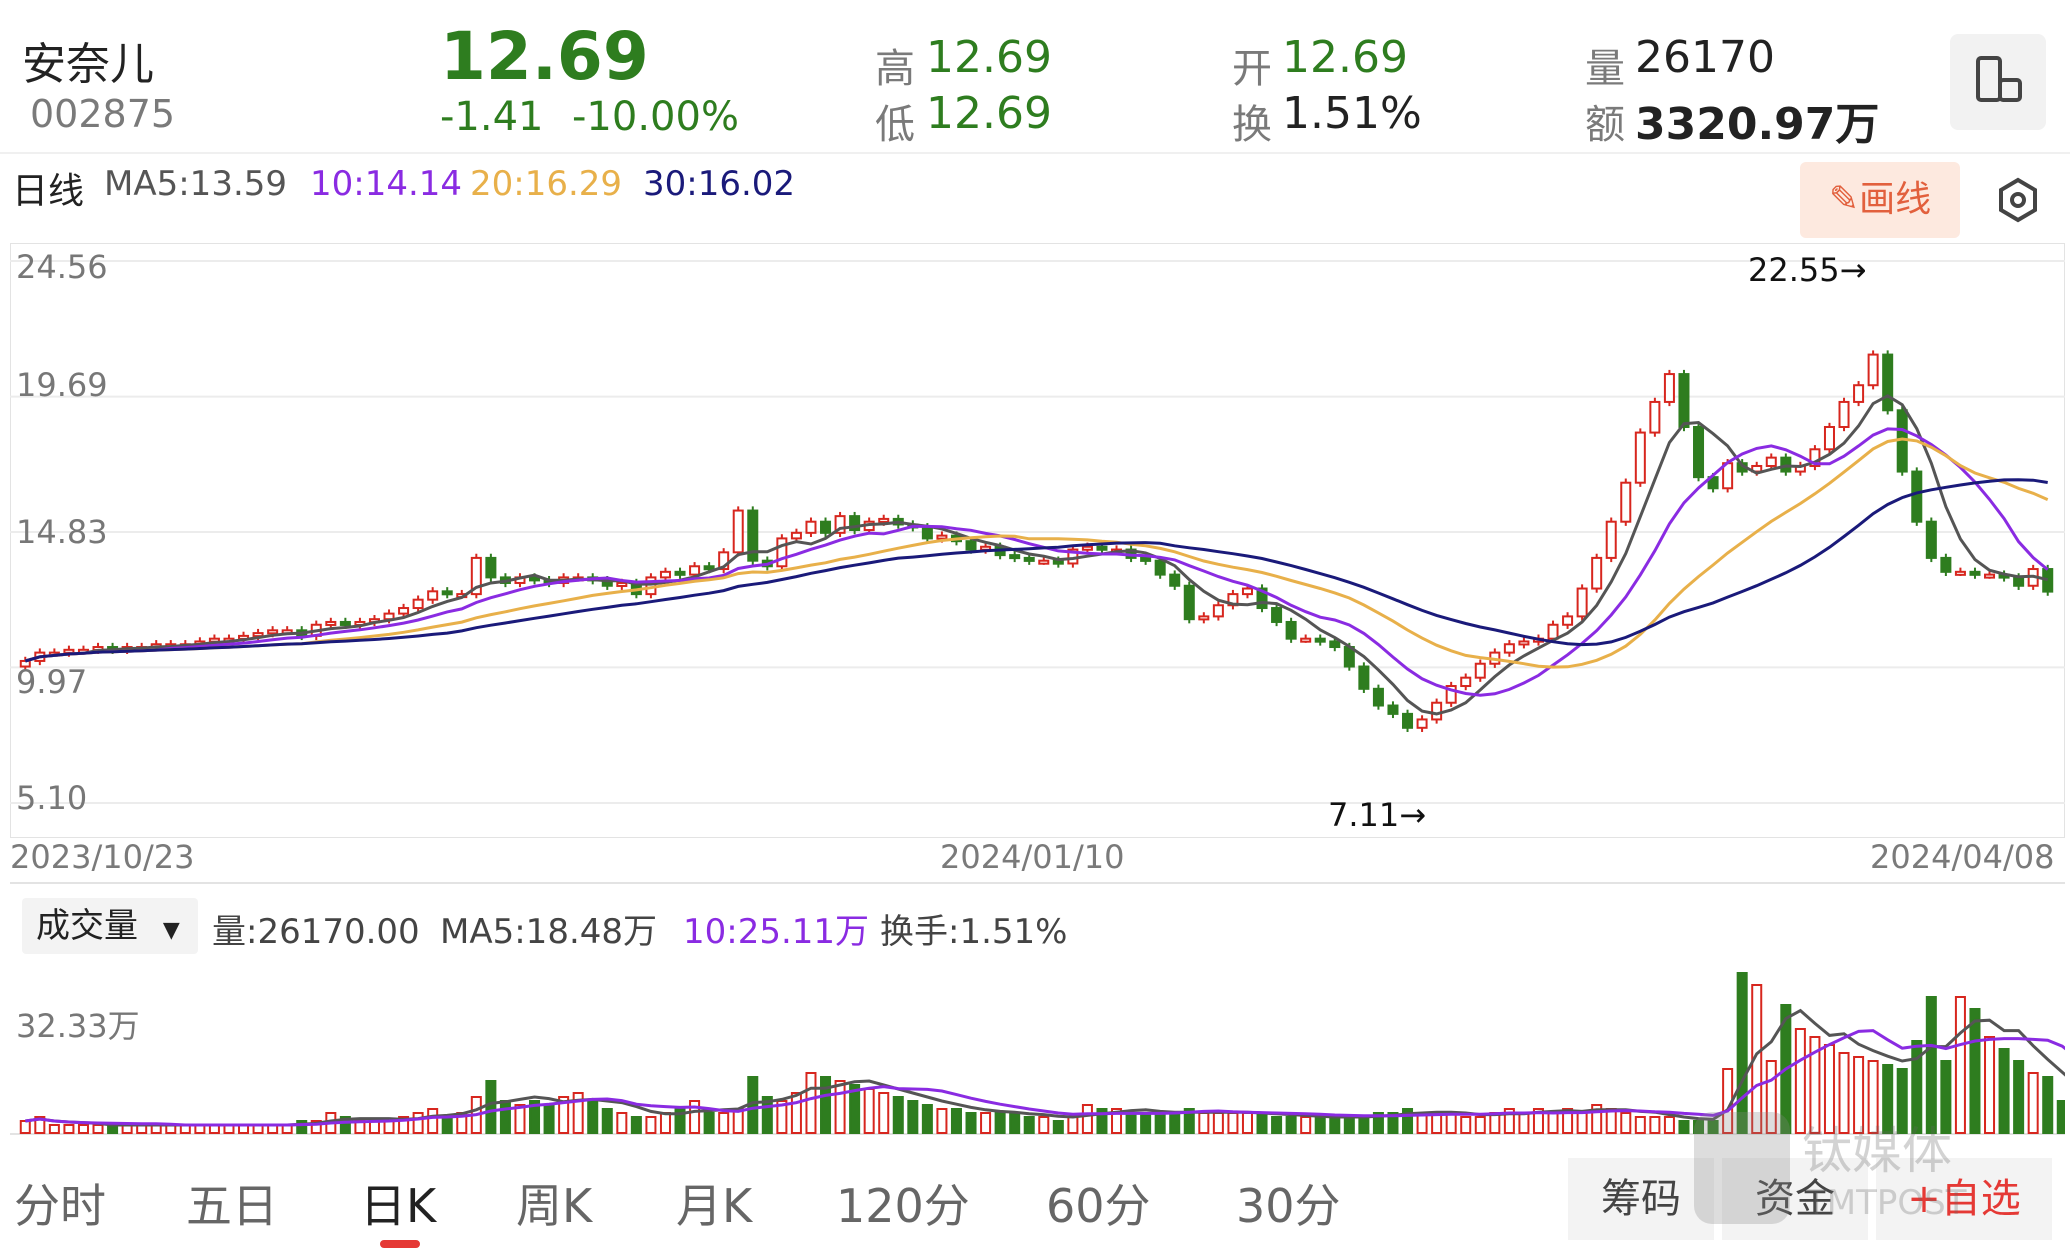  I want to click on chart-settings-button, so click(2018, 200).